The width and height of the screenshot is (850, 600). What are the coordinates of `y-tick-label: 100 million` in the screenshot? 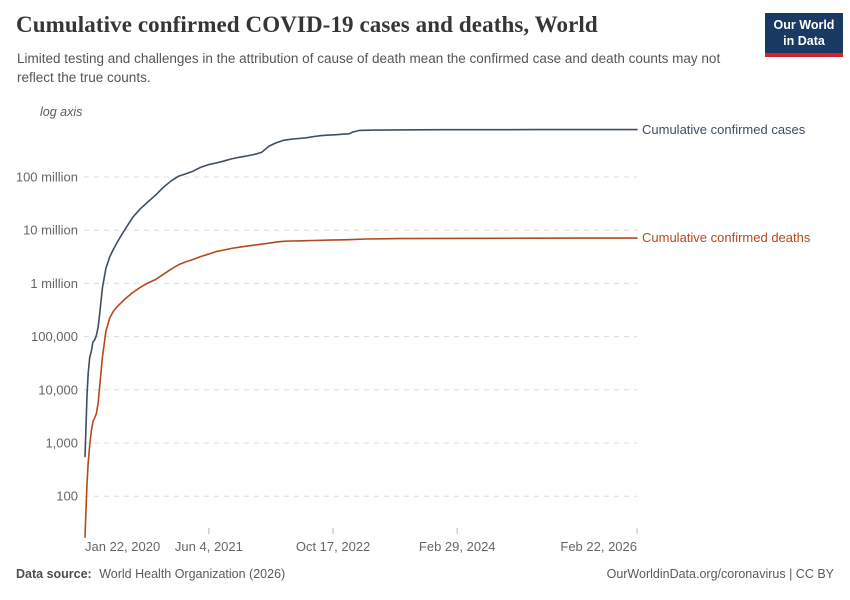 It's located at (47, 177).